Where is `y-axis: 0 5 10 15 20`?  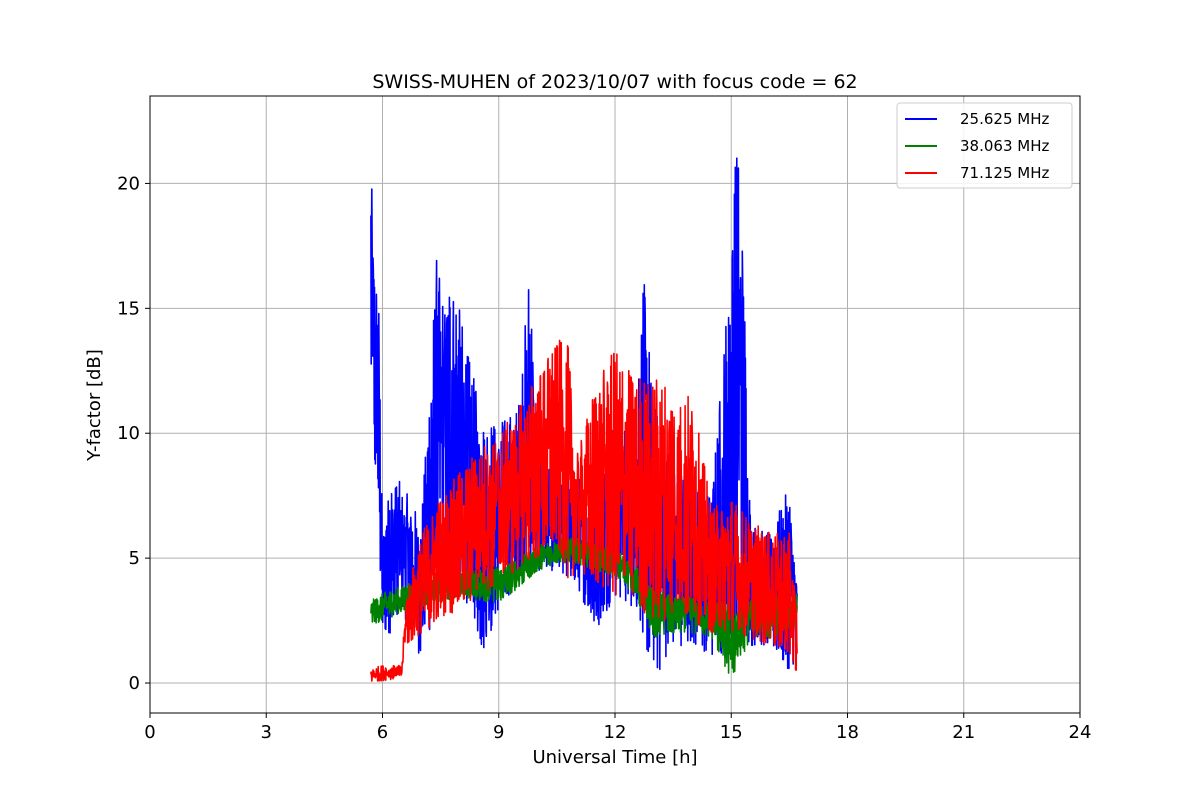
y-axis: 0 5 10 15 20 is located at coordinates (133, 433).